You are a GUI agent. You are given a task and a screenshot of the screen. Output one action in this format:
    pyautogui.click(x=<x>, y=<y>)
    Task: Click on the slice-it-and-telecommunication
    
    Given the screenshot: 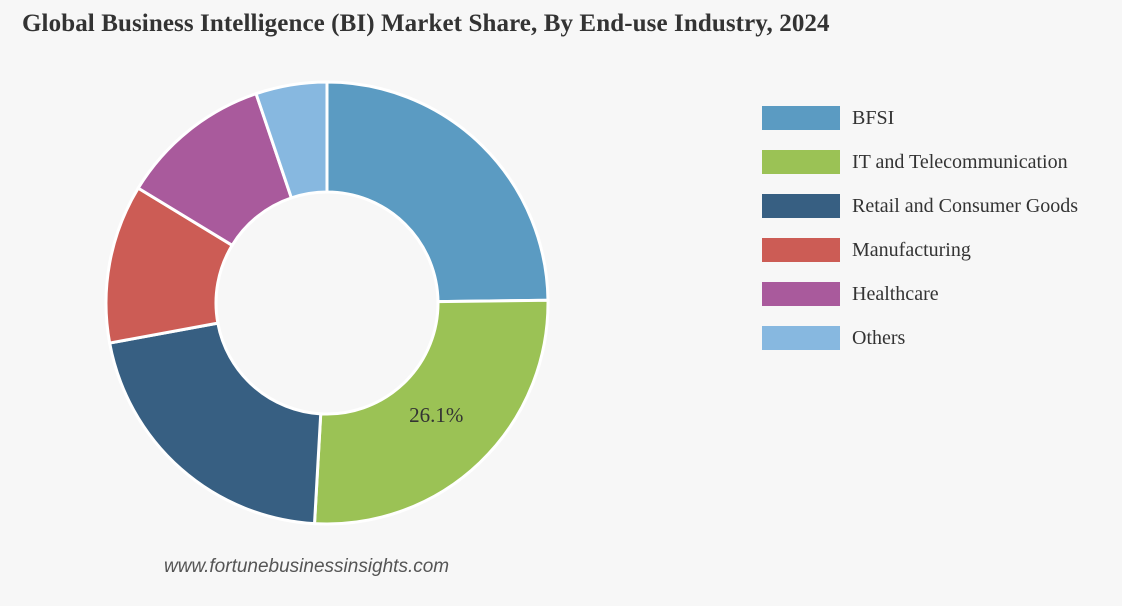 What is the action you would take?
    pyautogui.click(x=431, y=412)
    